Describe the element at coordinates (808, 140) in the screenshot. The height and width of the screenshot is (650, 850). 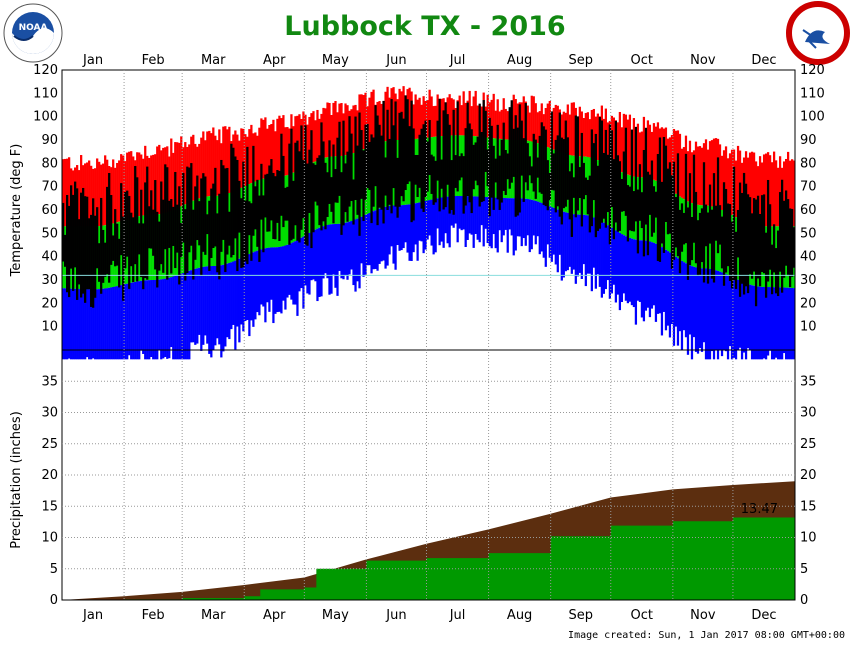
I see `temp-tick-right: 90` at that location.